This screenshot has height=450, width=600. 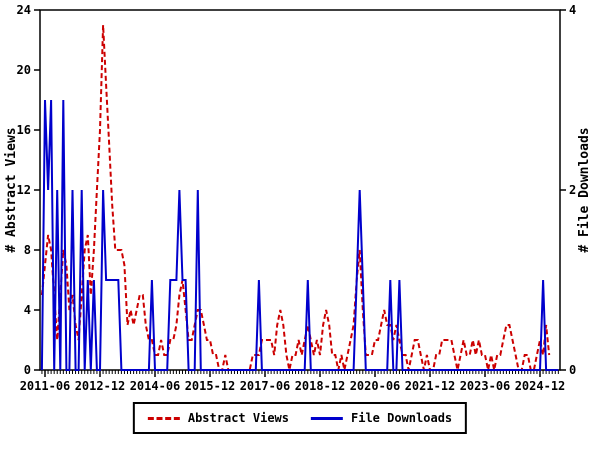 What do you see at coordinates (163, 418) in the screenshot?
I see `abstract-views-line-sample-icon` at bounding box center [163, 418].